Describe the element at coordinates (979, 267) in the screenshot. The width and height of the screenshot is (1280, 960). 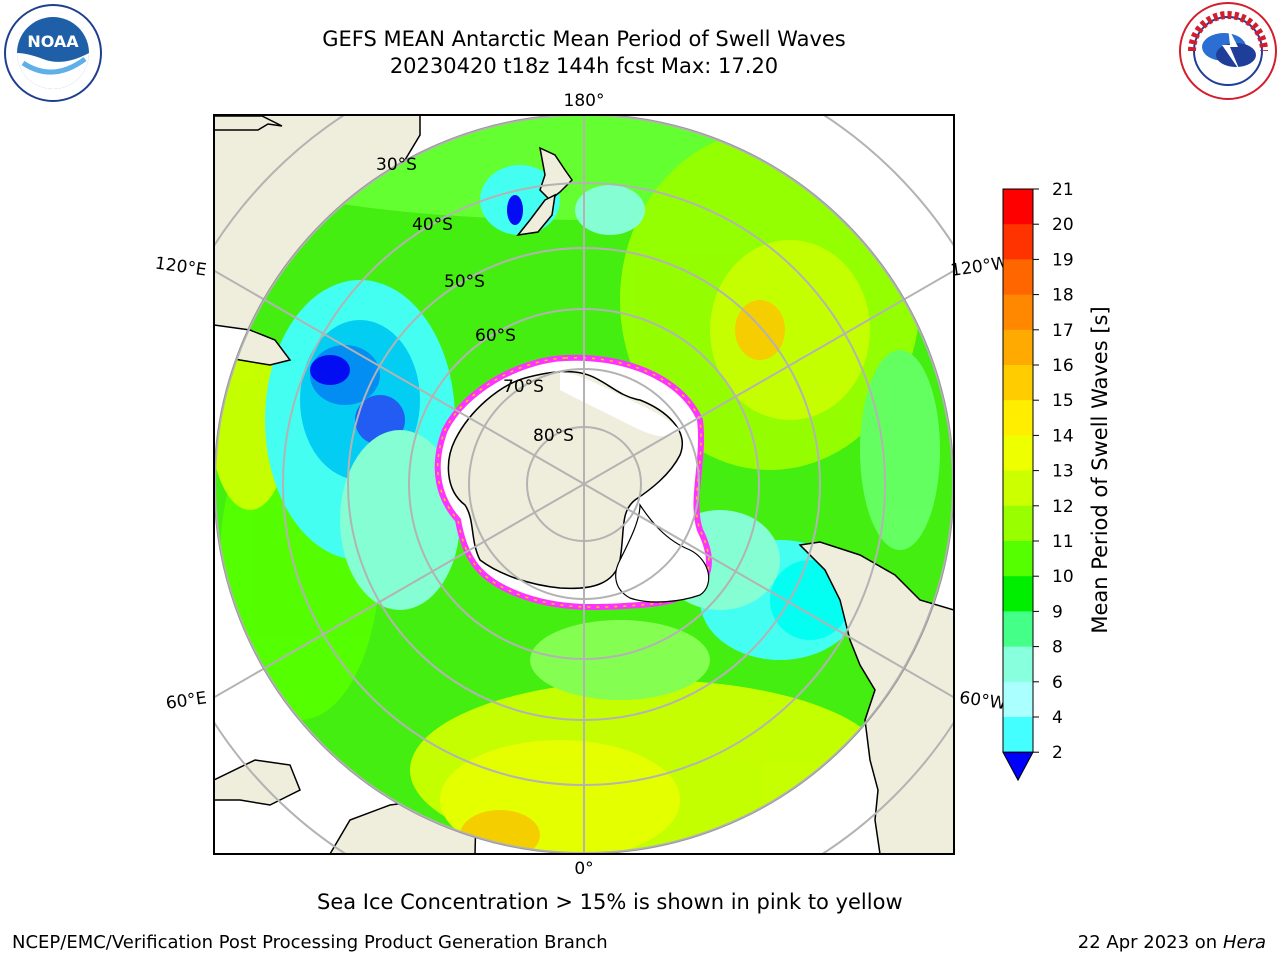
I see `lon-label-120w: 120°W` at that location.